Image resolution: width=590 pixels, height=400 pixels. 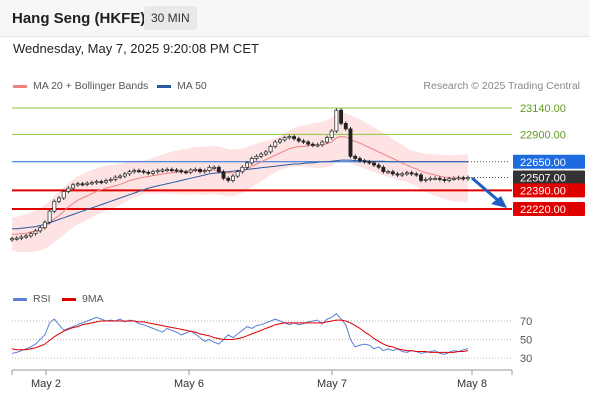 What do you see at coordinates (526, 322) in the screenshot?
I see `rsi-tick-70: 70` at bounding box center [526, 322].